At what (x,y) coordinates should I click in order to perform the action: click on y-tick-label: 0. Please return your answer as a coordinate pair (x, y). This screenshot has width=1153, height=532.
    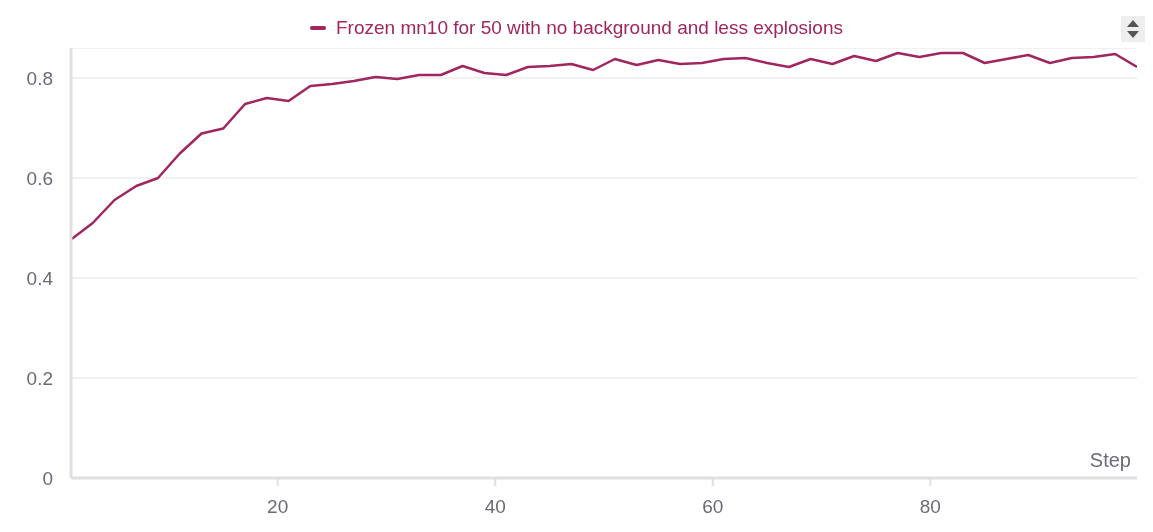
    Looking at the image, I should click on (47, 478).